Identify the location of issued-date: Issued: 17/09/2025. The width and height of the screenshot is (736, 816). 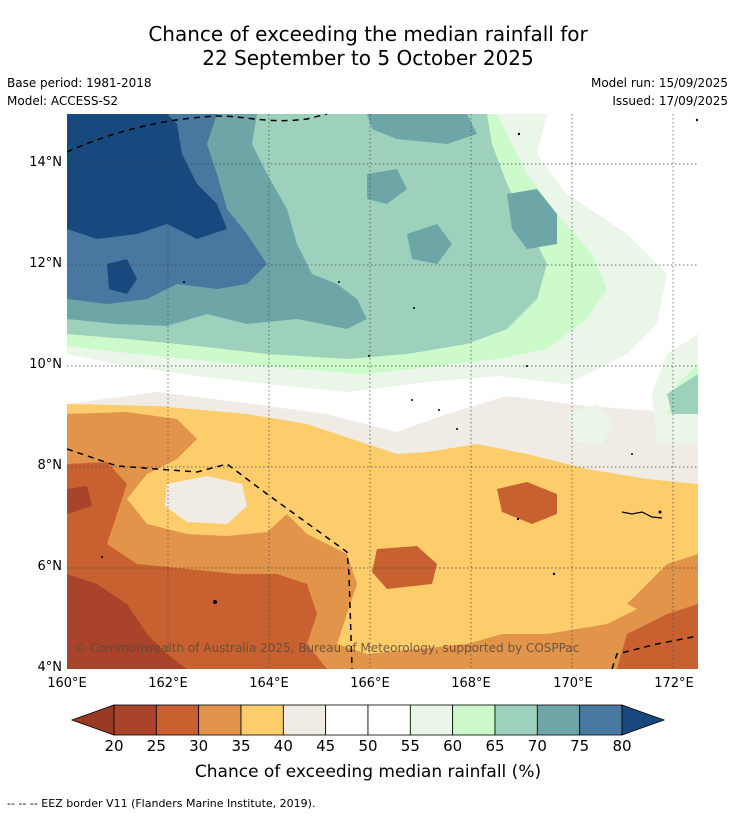
(670, 101).